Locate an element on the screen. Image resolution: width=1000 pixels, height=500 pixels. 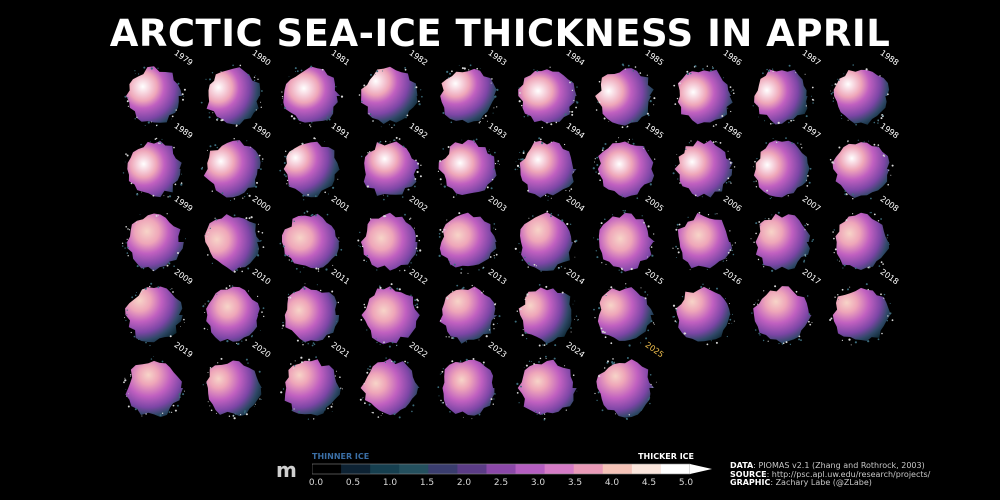
map-panel-2004: 2004 is located at coordinates (550, 236).